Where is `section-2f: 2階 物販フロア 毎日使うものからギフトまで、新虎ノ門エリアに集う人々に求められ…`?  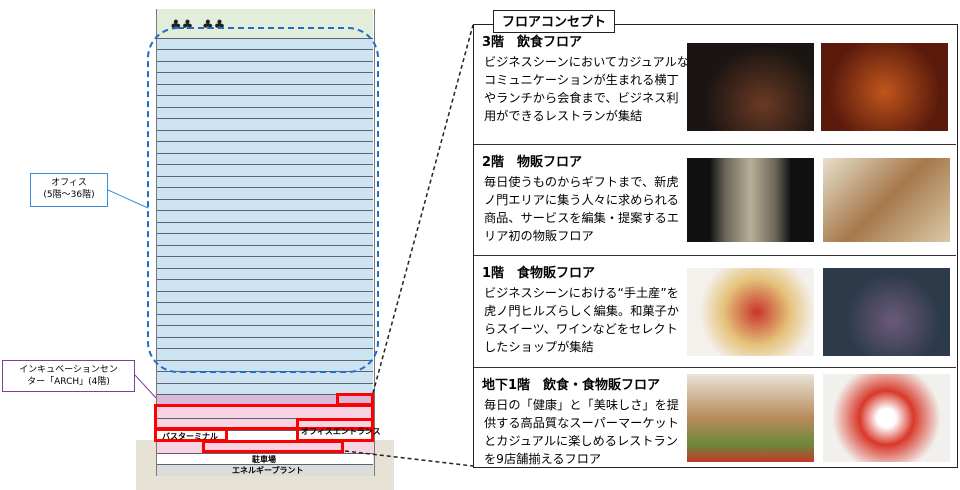
section-2f: 2階 物販フロア 毎日使うものからギフトまで、新虎ノ門エリアに集う人々に求められ… is located at coordinates (715, 200).